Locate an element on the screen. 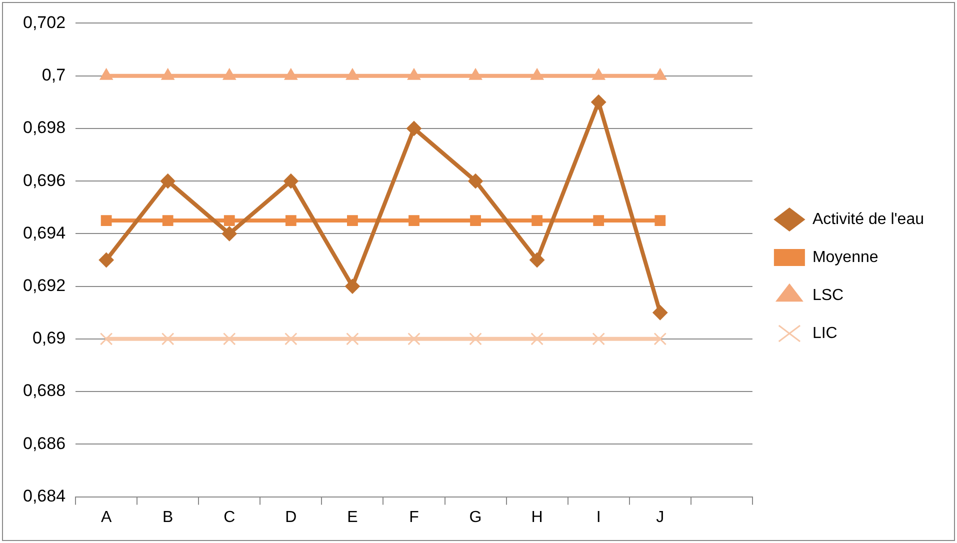 This screenshot has height=543, width=957. y-tick-label: 0,69 is located at coordinates (49, 338).